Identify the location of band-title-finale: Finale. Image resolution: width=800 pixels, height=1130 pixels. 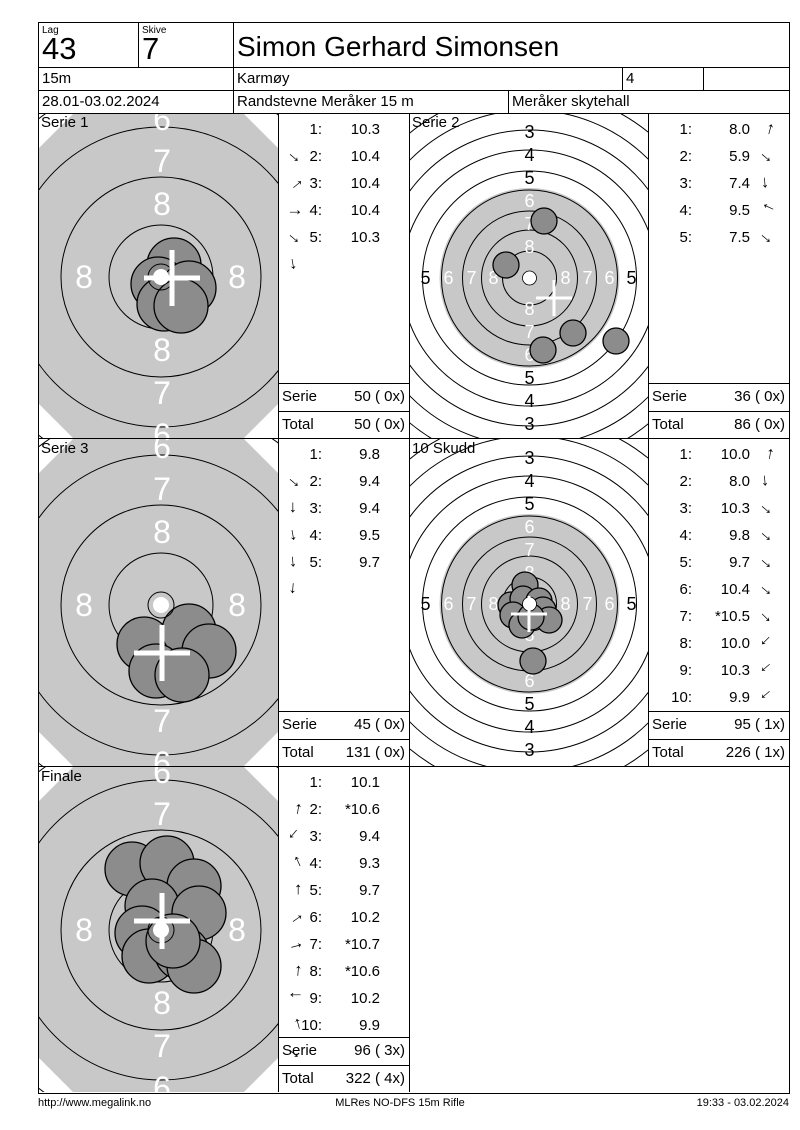
(61, 776).